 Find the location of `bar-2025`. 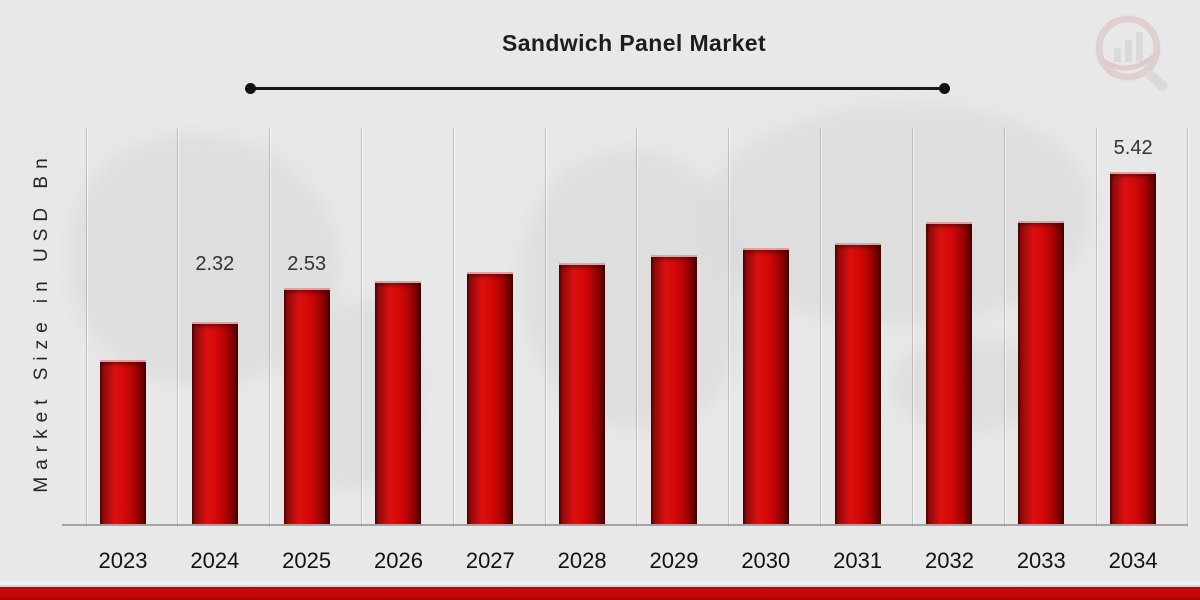

bar-2025 is located at coordinates (306, 406).